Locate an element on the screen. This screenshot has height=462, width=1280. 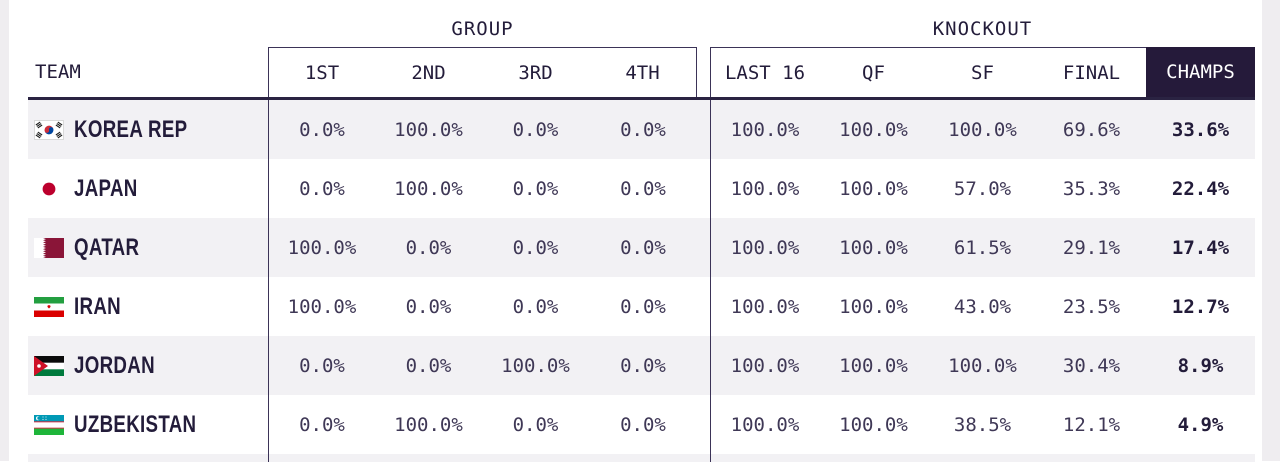
cell-sf: 43.0% is located at coordinates (982, 306).